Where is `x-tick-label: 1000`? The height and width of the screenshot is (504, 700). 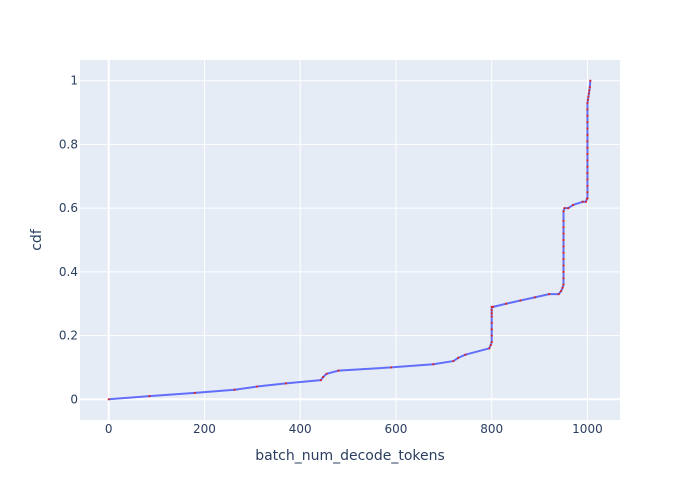 x-tick-label: 1000 is located at coordinates (587, 429).